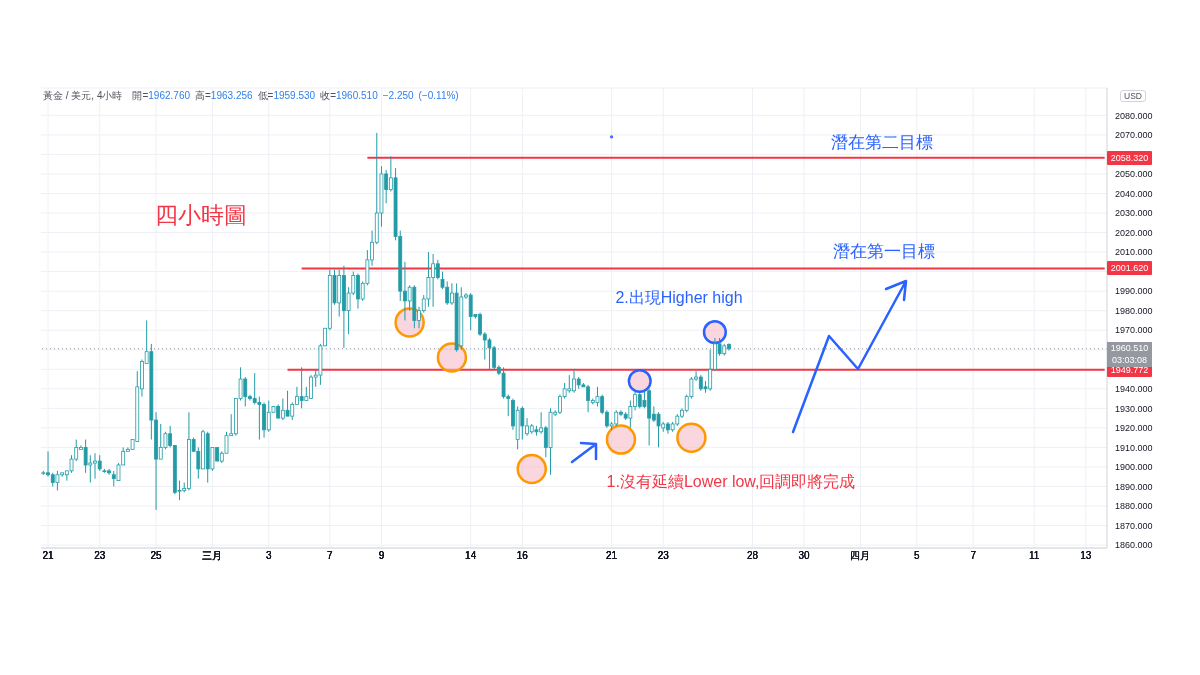 The width and height of the screenshot is (1200, 675). I want to click on y-axis-title: USD, so click(1133, 96).